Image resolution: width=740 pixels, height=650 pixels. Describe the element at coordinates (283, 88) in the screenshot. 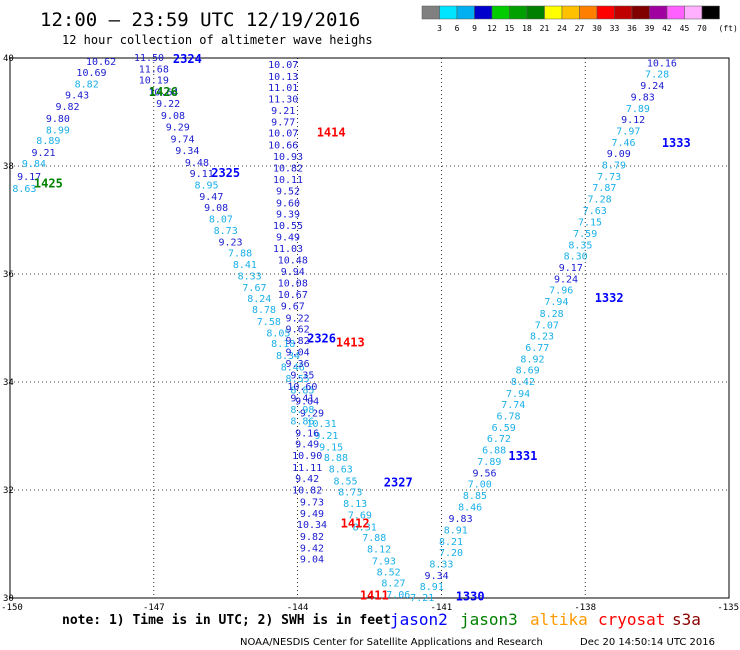

I see `wave-height-value: 11.01` at that location.